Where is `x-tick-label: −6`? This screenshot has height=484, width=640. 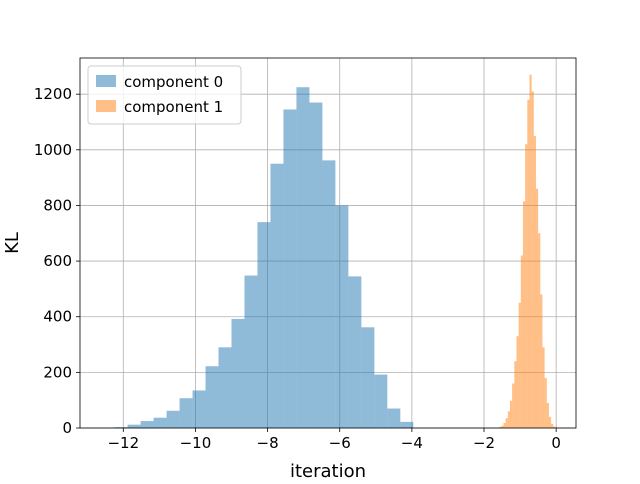
x-tick-label: −6 is located at coordinates (340, 443).